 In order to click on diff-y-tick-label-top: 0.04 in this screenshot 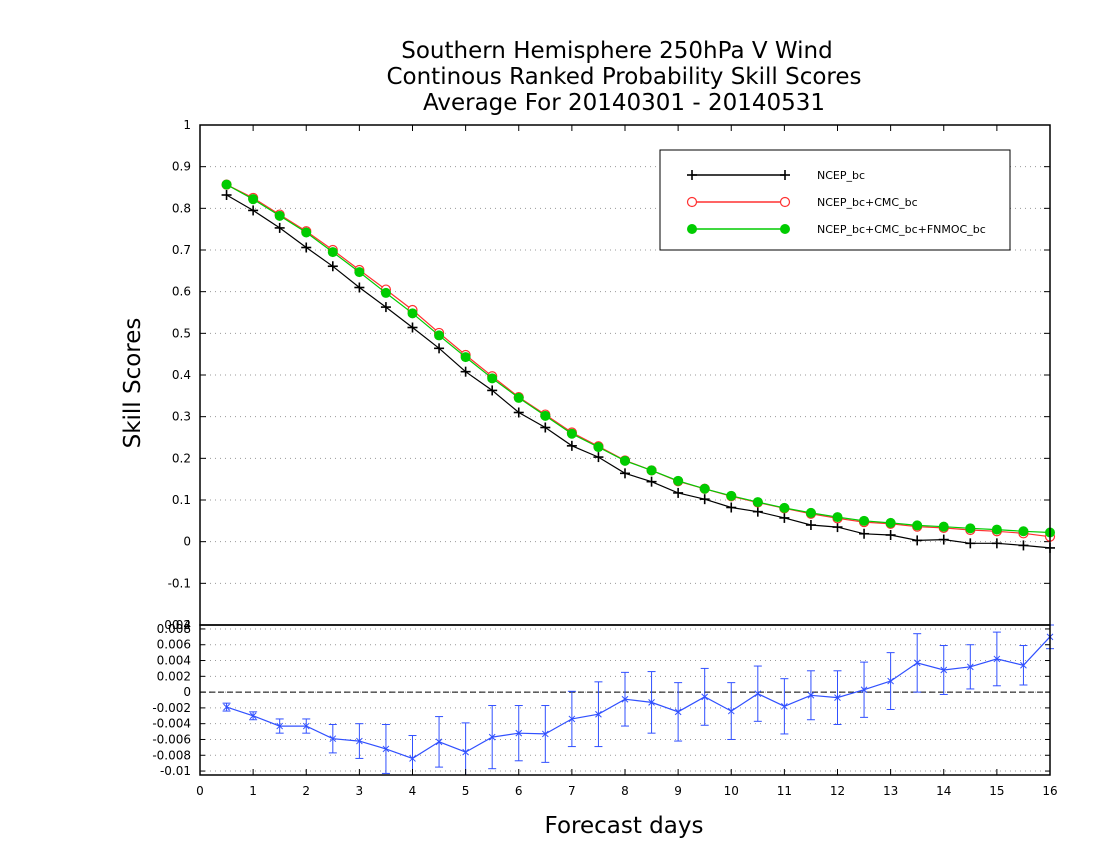, I will do `click(177, 625)`.